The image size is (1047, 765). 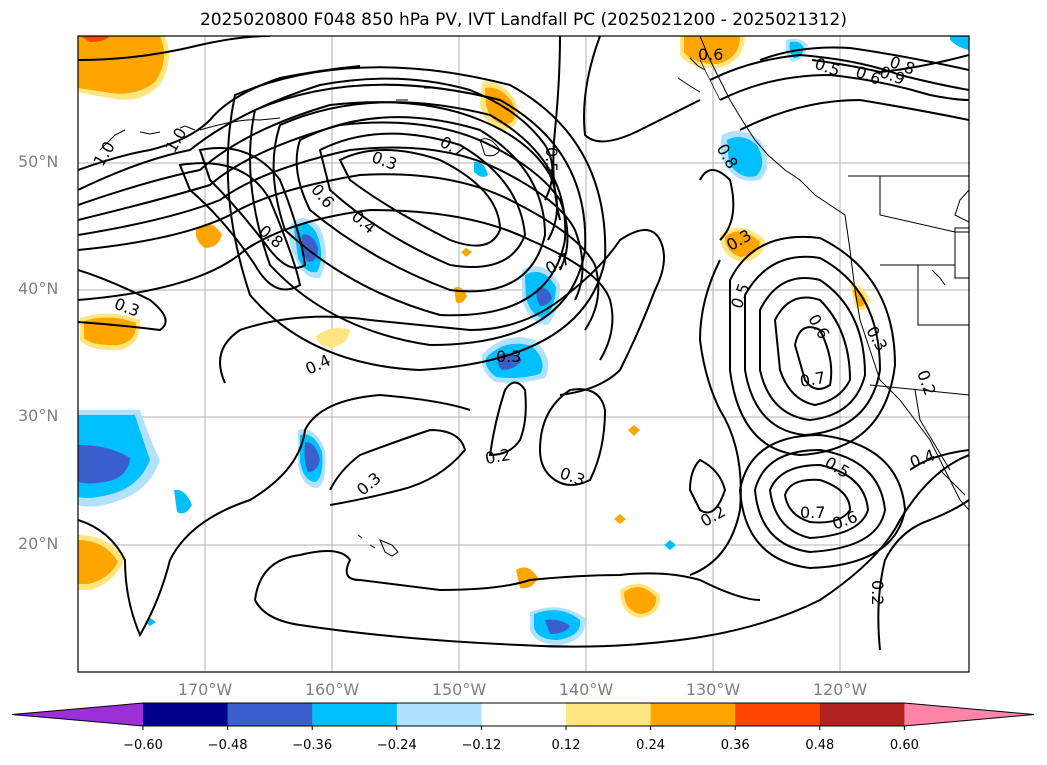 I want to click on lat-label: 30°N, so click(x=38, y=415).